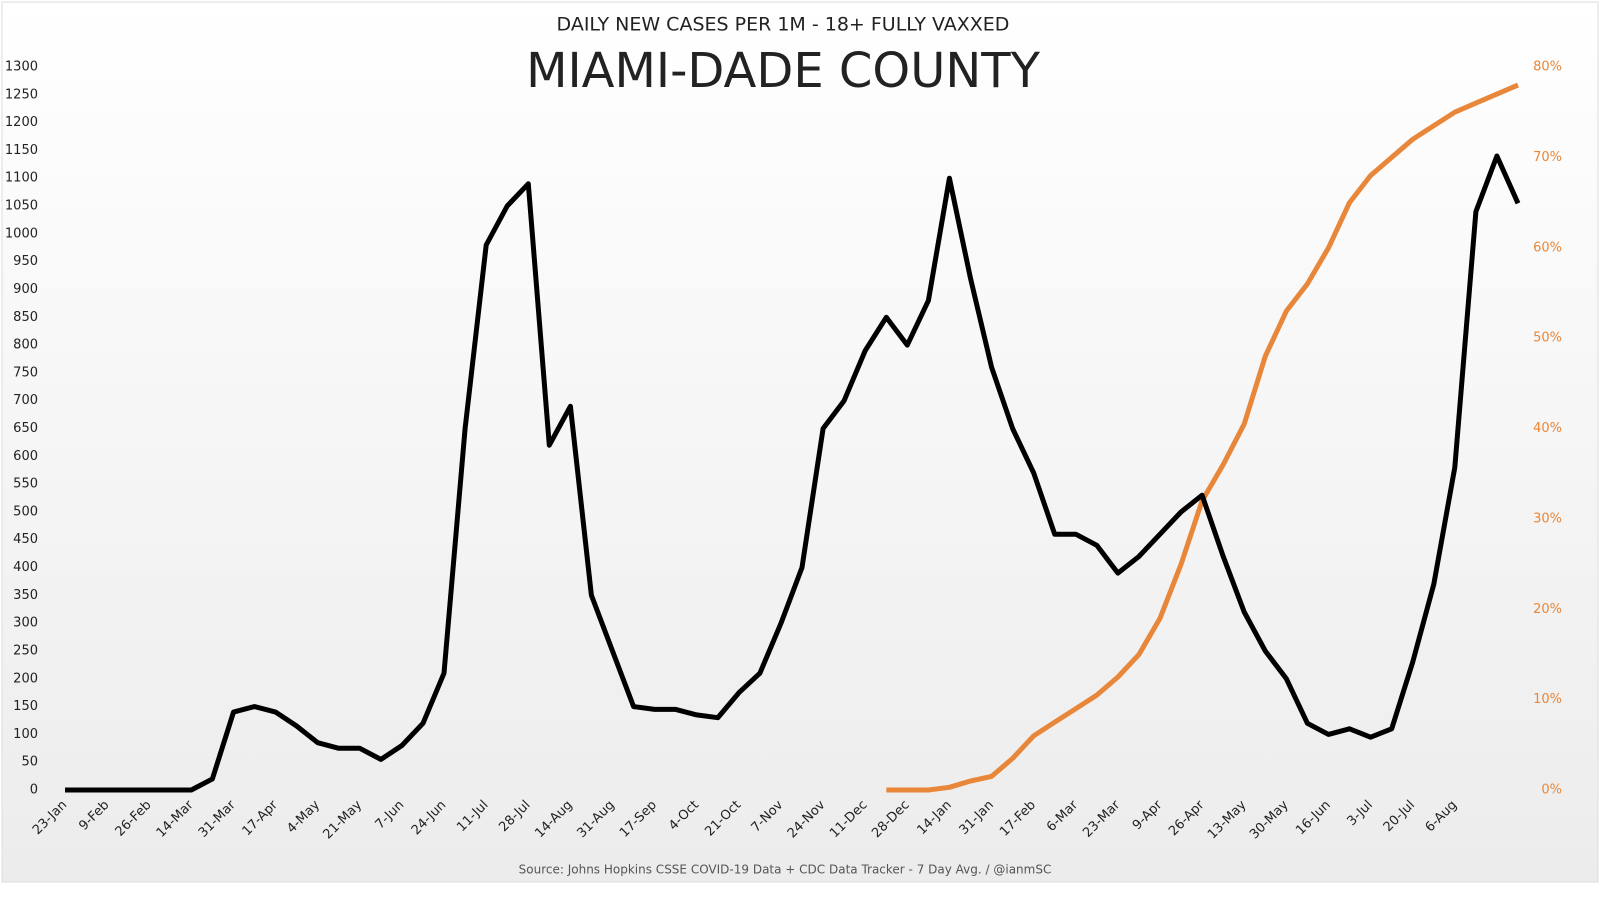 This screenshot has height=902, width=1600. Describe the element at coordinates (21, 178) in the screenshot. I see `y-tick-label: 1100` at that location.